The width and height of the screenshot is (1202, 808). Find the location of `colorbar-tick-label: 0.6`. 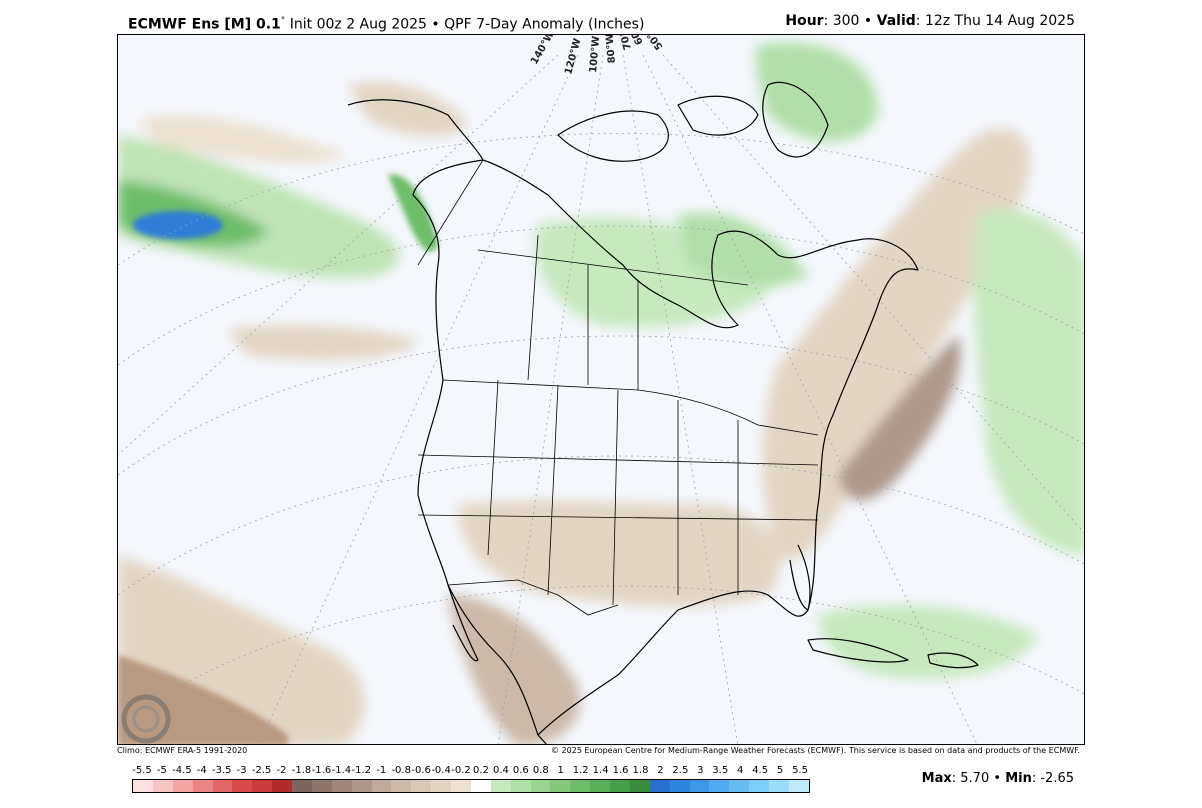

colorbar-tick-label: 0.6 is located at coordinates (520, 770).